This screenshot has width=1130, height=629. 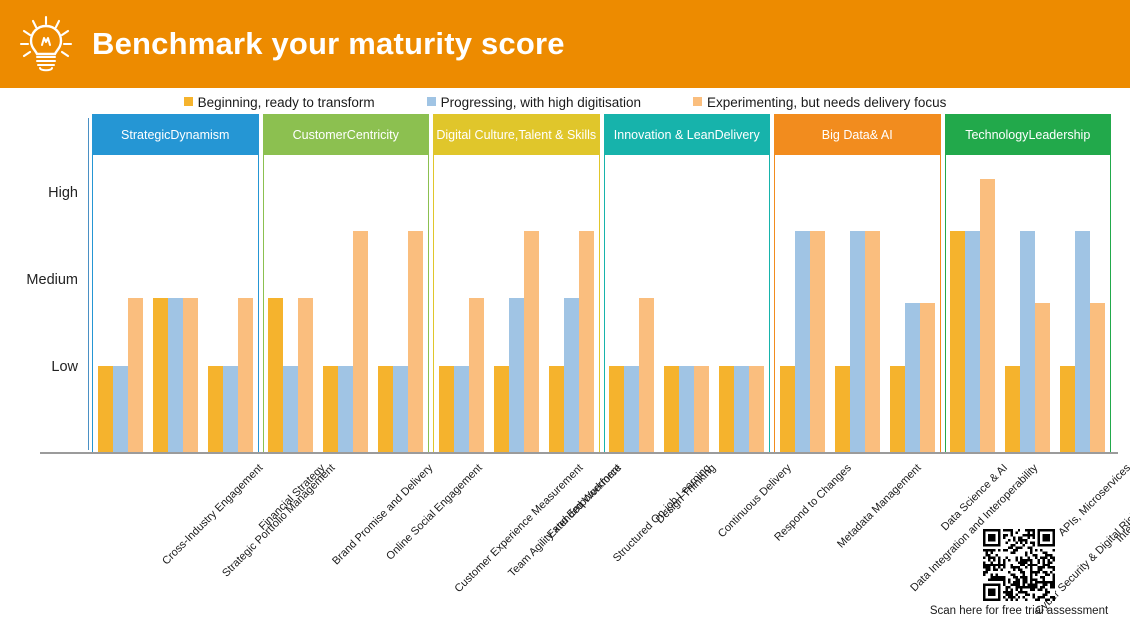 What do you see at coordinates (88, 284) in the screenshot?
I see `y-axis-line` at bounding box center [88, 284].